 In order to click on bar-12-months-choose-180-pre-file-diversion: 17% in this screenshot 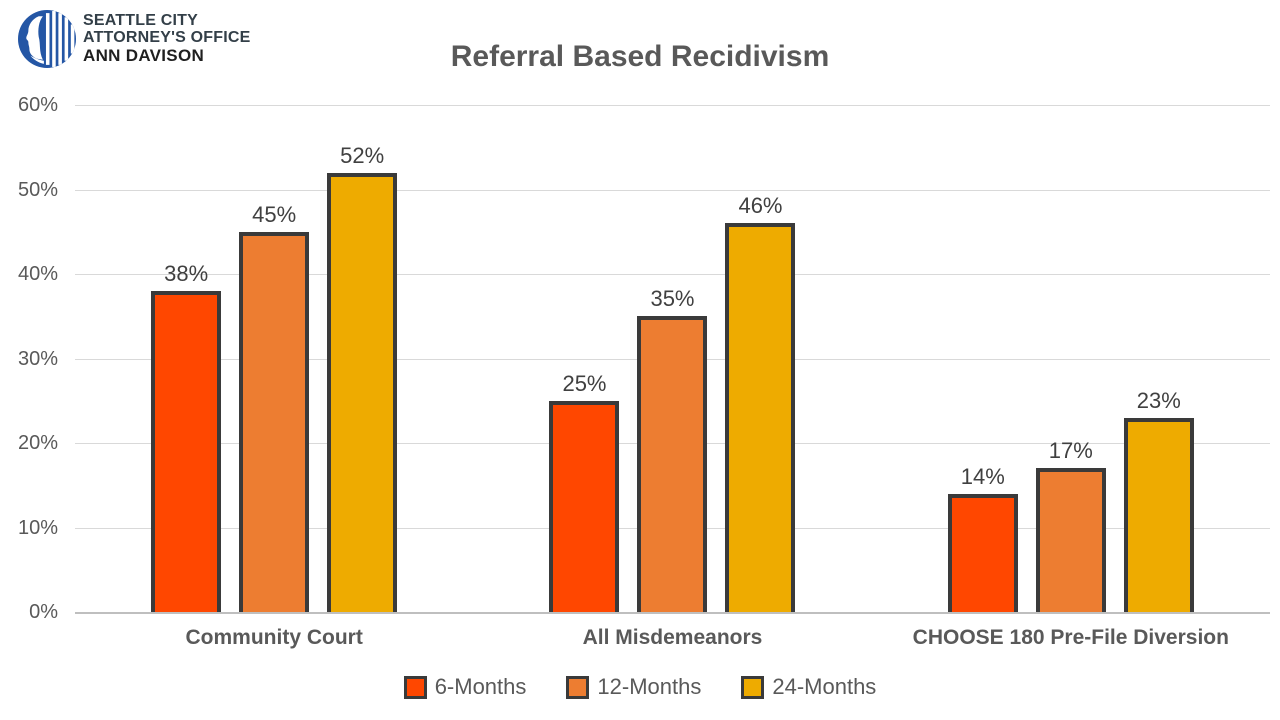, I will do `click(1070, 525)`.